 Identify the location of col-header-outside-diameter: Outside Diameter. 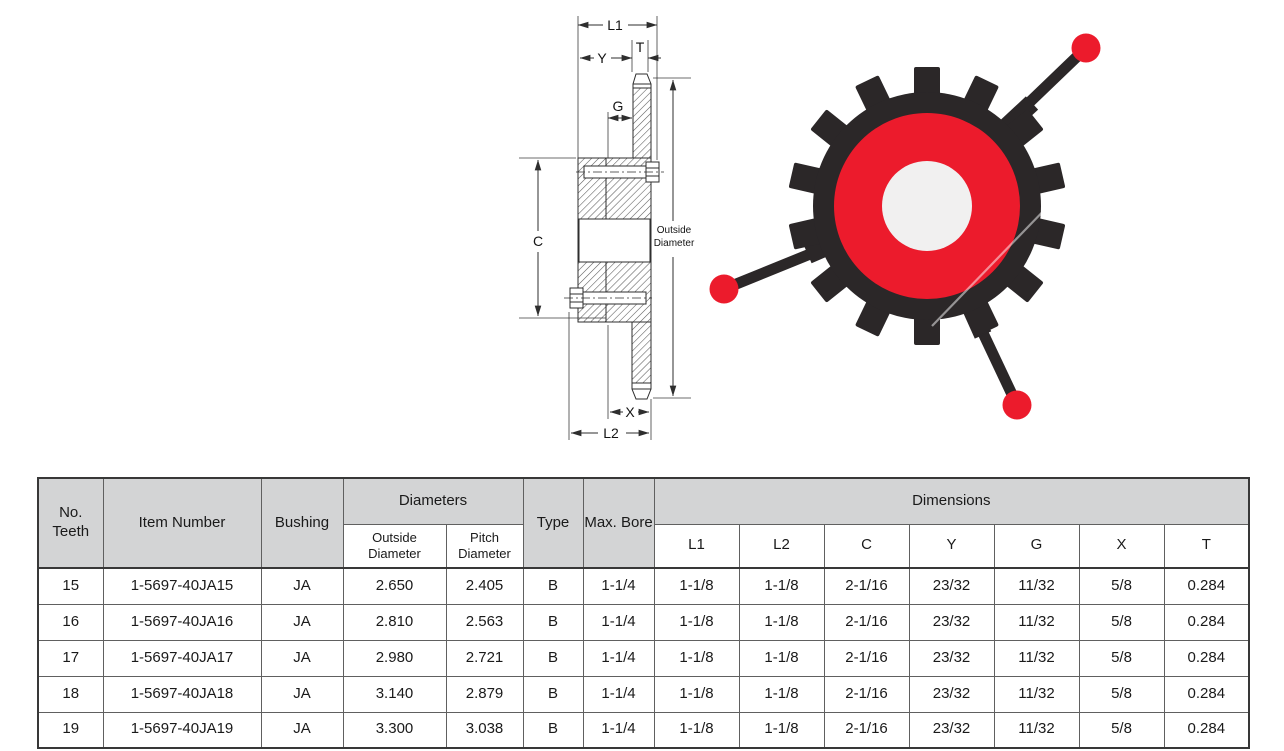
(394, 546).